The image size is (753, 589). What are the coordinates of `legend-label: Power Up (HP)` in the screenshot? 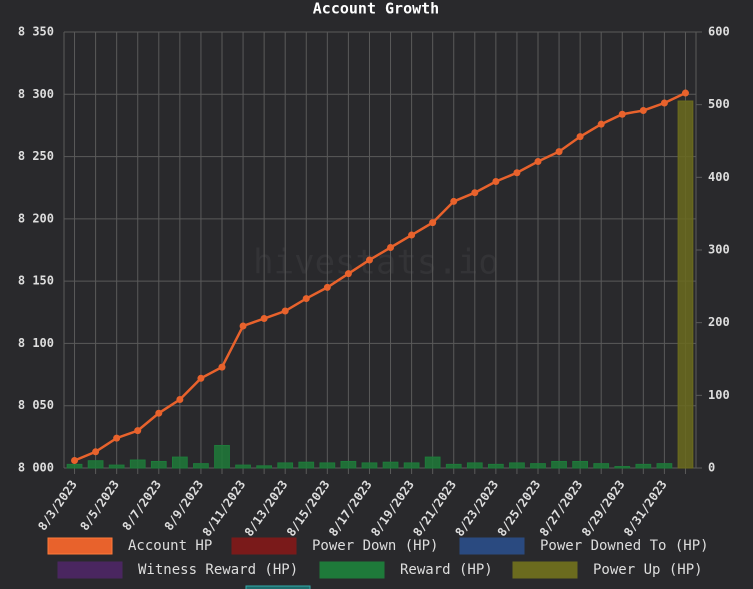 It's located at (648, 570).